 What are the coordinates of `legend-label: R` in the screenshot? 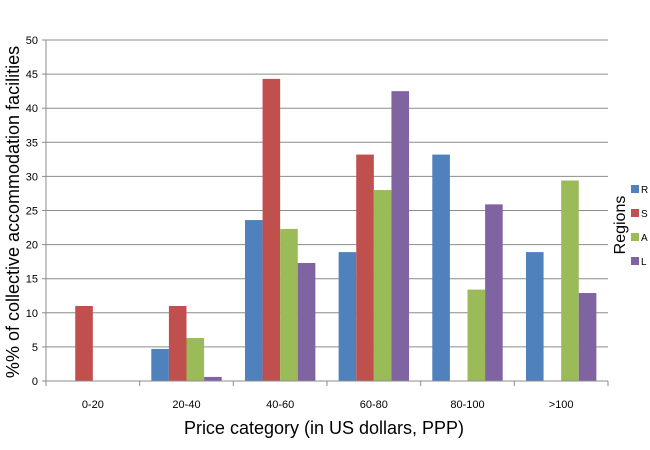 It's located at (644, 190).